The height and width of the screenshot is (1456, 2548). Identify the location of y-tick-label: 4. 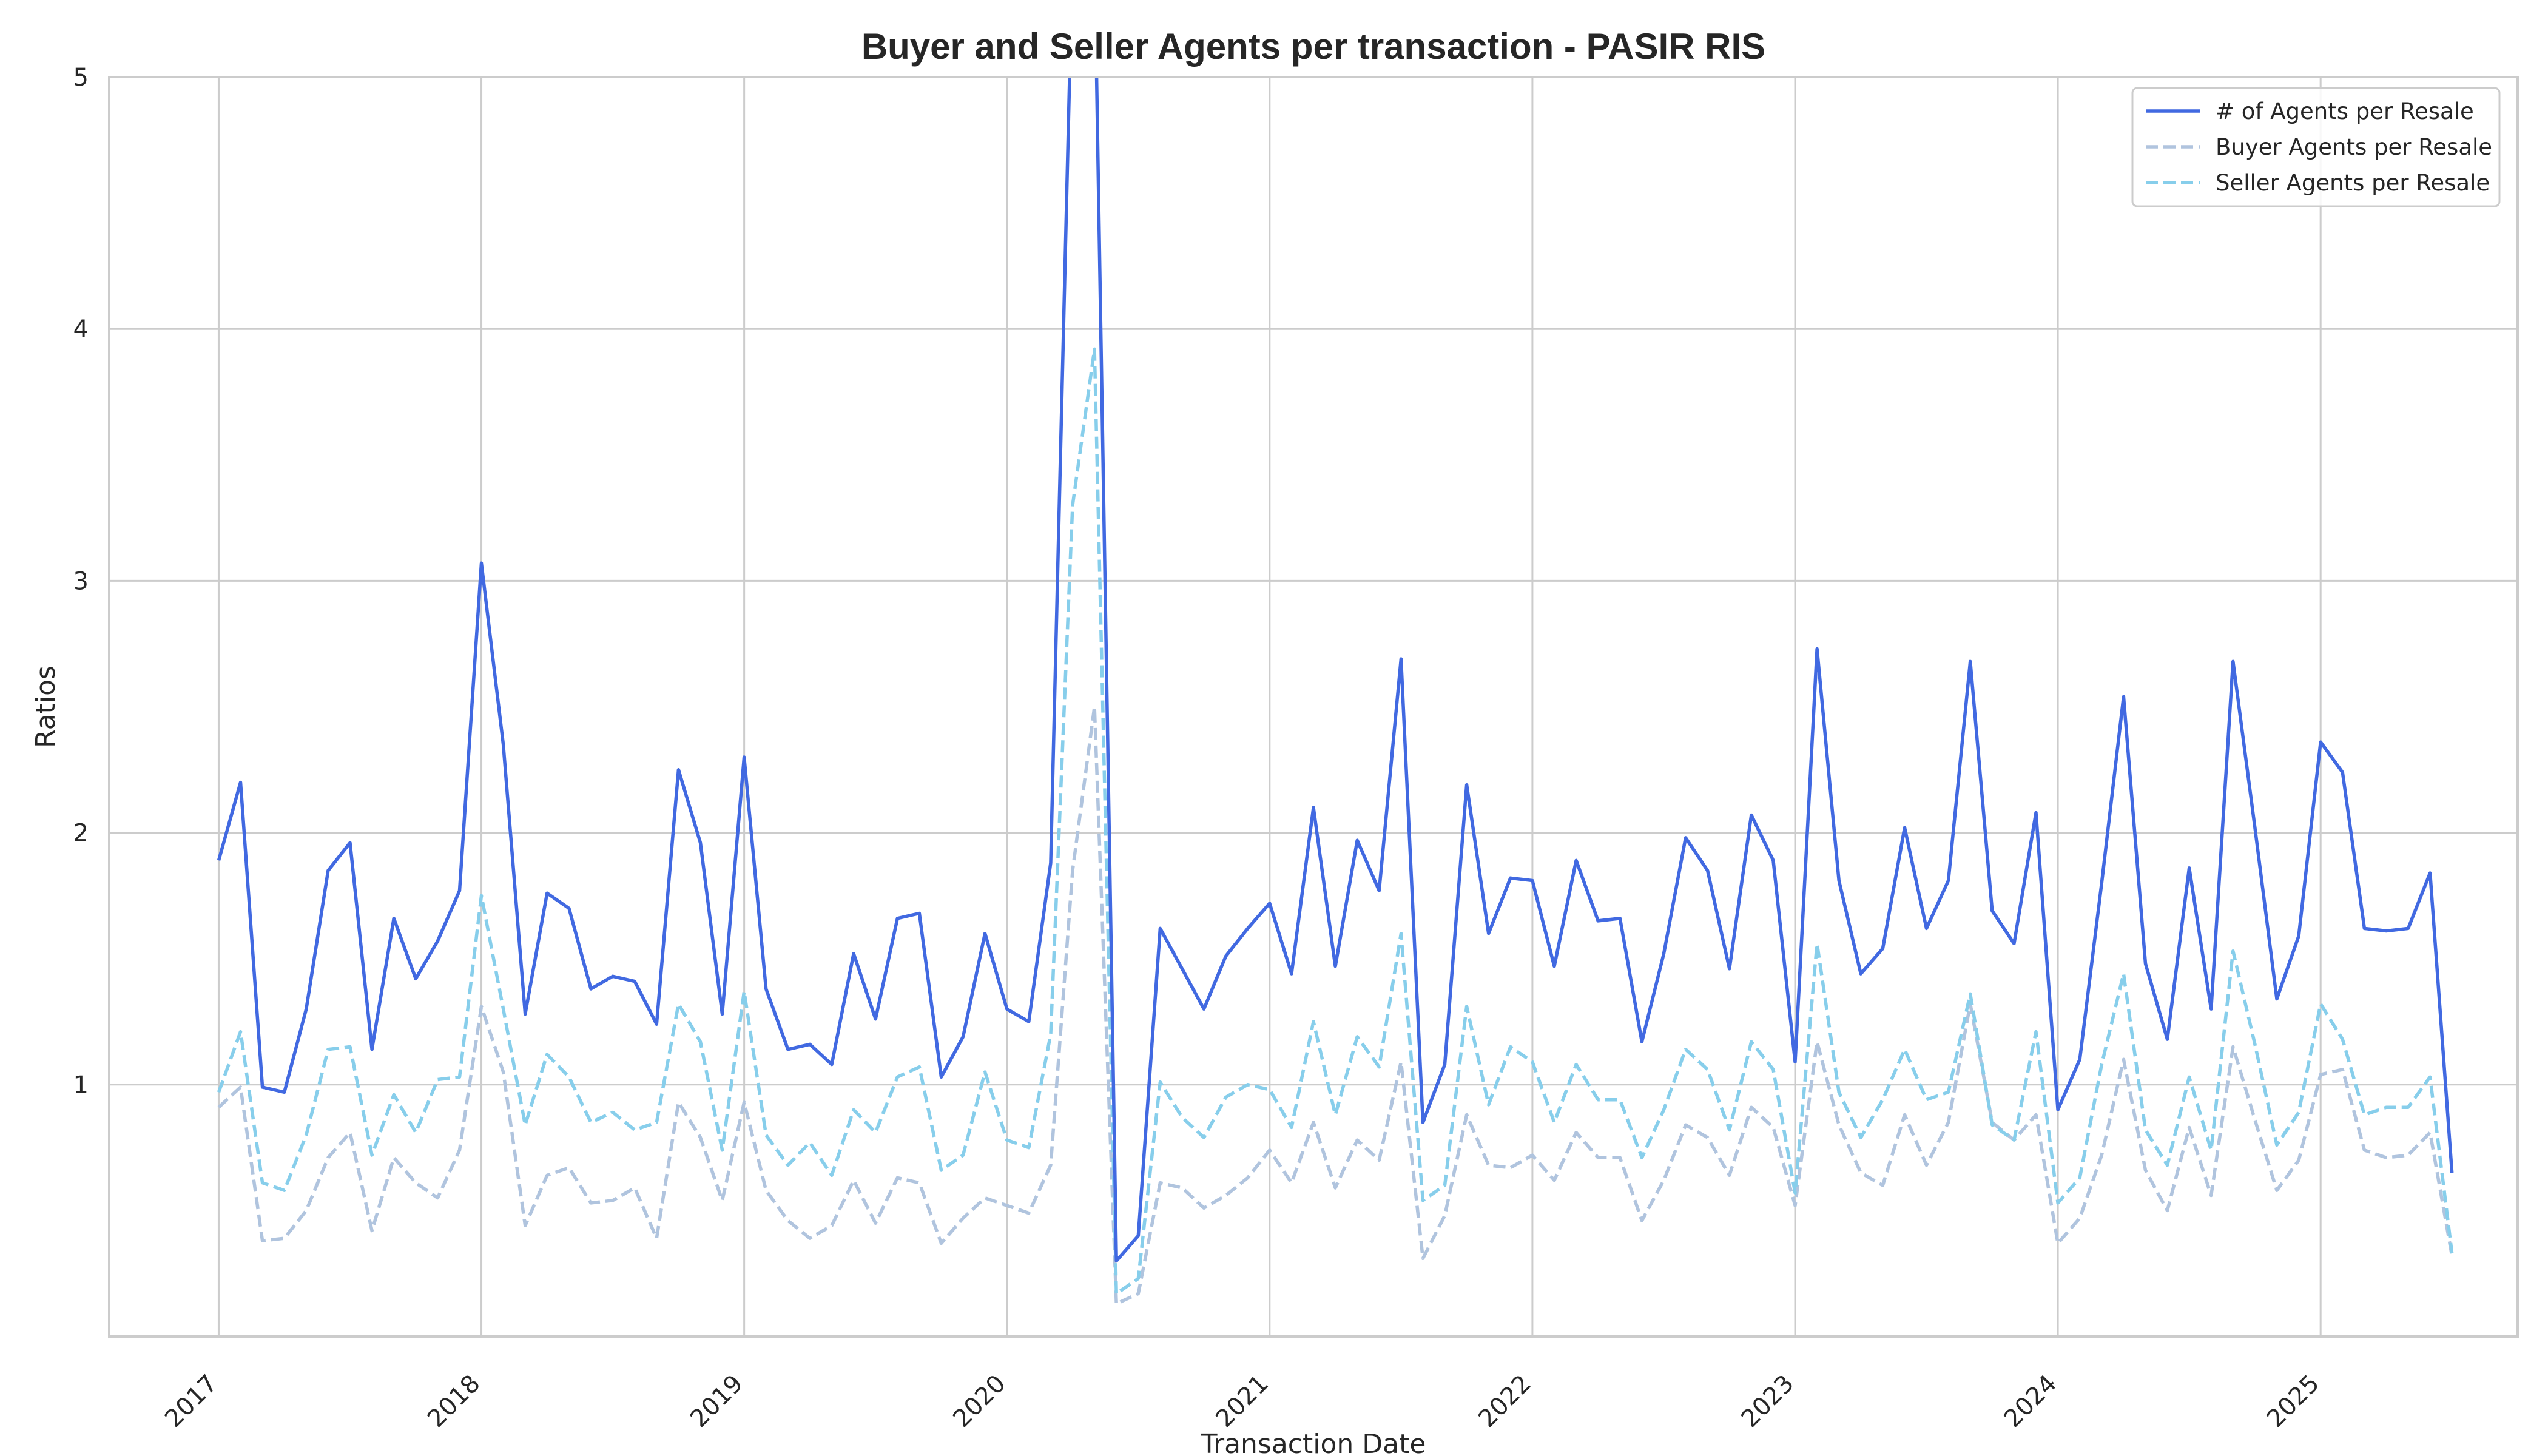
(81, 329).